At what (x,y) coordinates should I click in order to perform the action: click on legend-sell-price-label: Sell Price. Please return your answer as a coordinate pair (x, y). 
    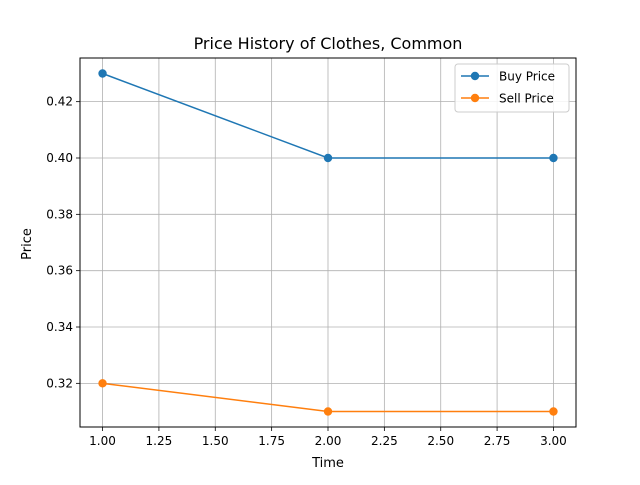
    Looking at the image, I should click on (526, 99).